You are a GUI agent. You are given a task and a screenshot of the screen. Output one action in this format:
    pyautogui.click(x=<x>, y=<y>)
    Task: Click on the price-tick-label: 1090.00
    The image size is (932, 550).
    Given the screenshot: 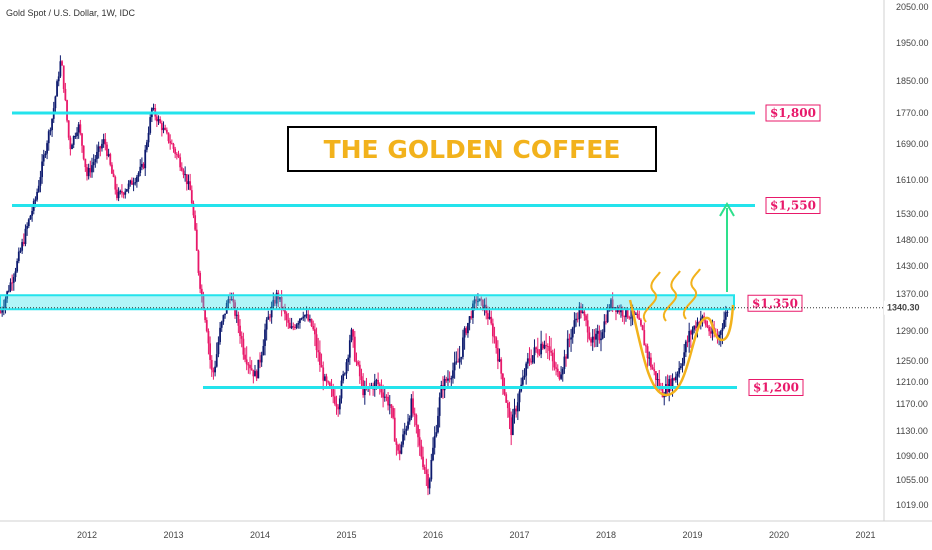 What is the action you would take?
    pyautogui.click(x=912, y=456)
    